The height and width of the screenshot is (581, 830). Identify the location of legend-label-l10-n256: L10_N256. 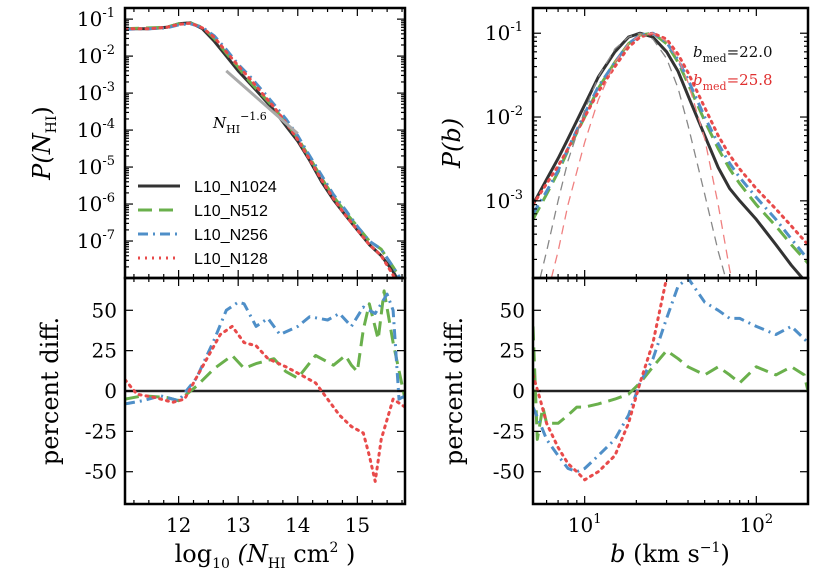
(231, 235).